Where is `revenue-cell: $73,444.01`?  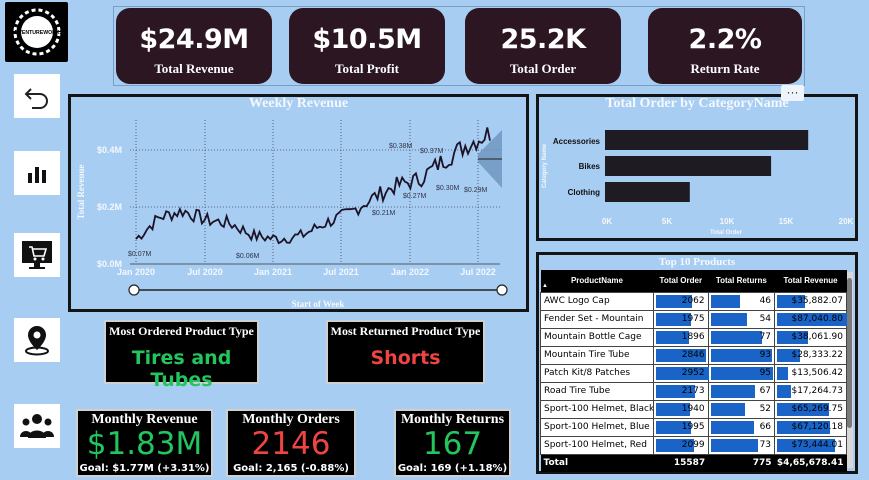
revenue-cell: $73,444.01 is located at coordinates (810, 445).